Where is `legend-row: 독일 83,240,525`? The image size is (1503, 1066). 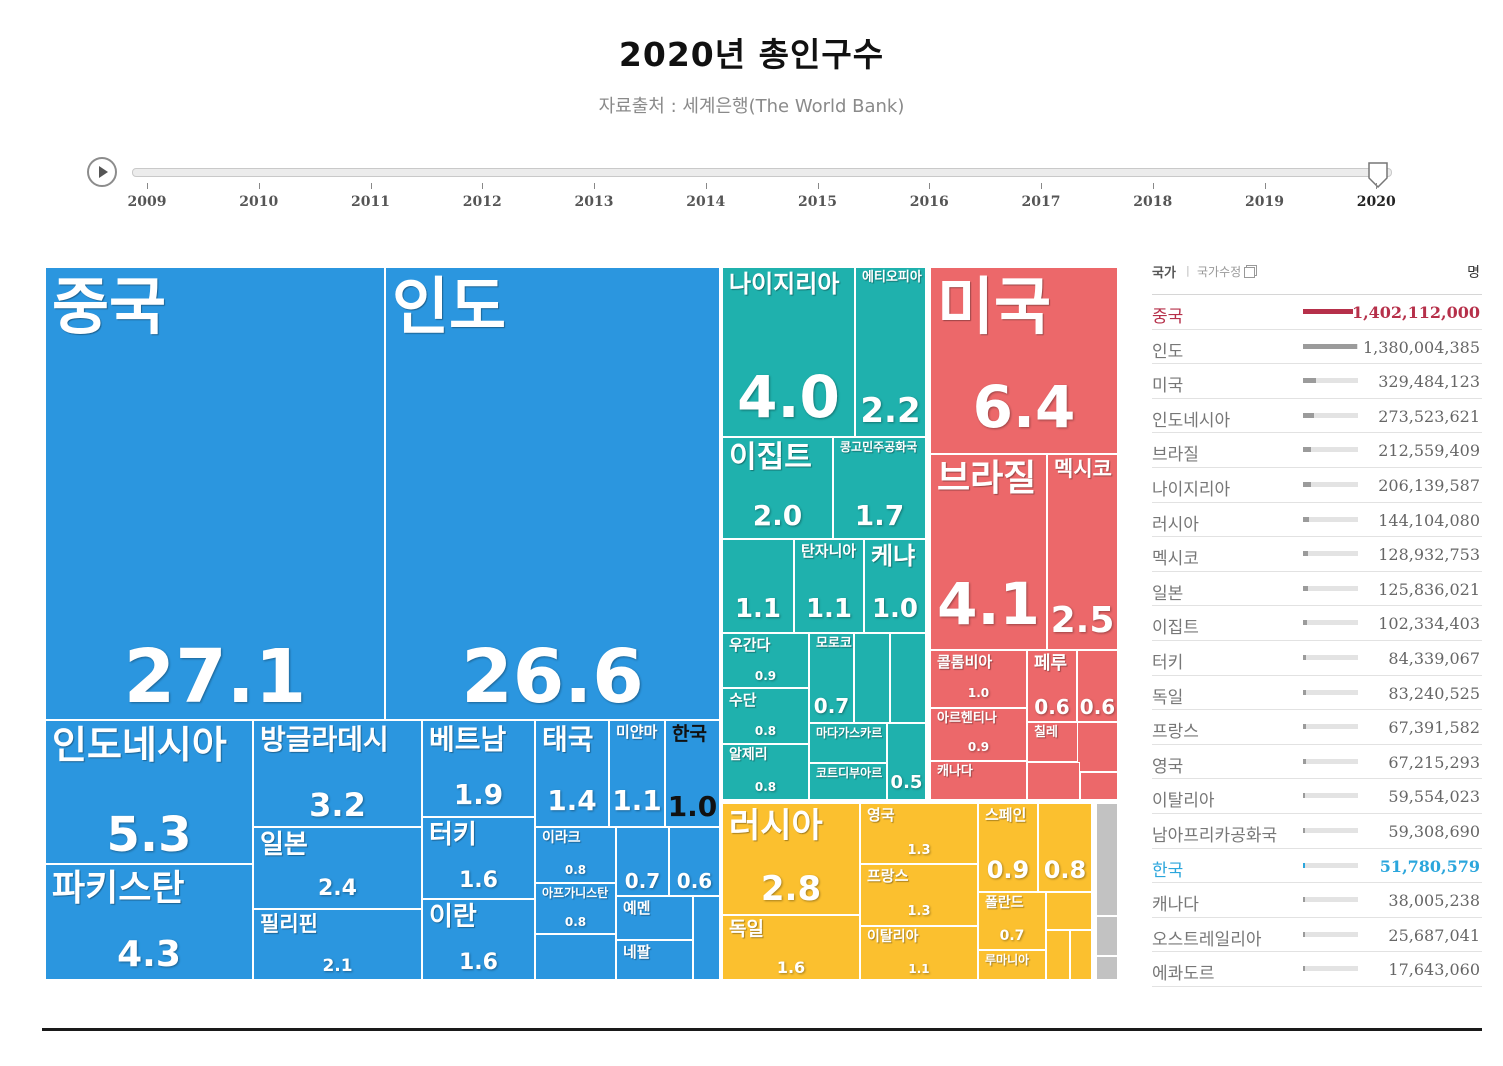
legend-row: 독일 83,240,525 is located at coordinates (1317, 693).